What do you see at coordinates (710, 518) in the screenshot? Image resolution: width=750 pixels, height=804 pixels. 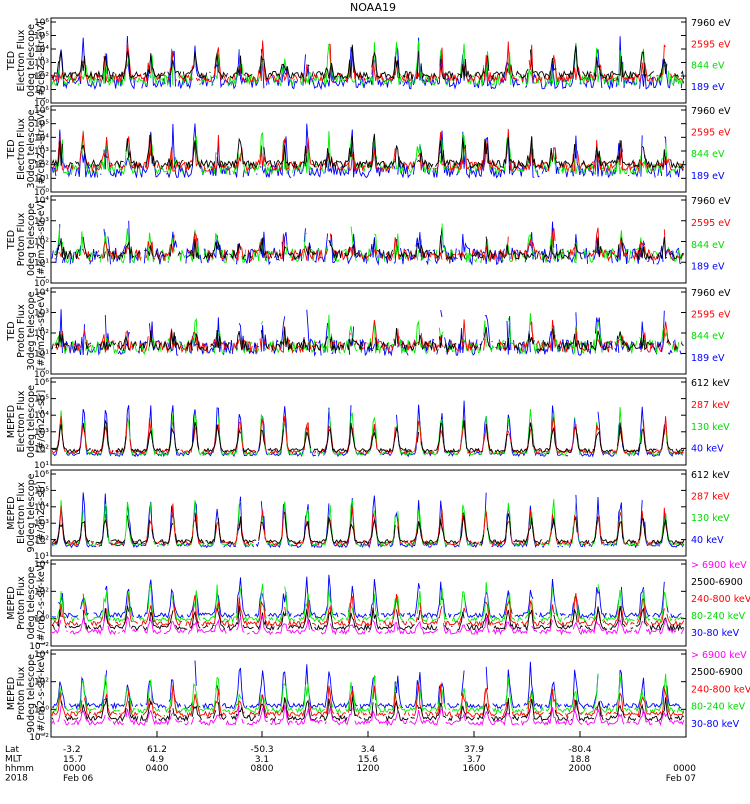 I see `legend-130-keV: 130 keV` at bounding box center [710, 518].